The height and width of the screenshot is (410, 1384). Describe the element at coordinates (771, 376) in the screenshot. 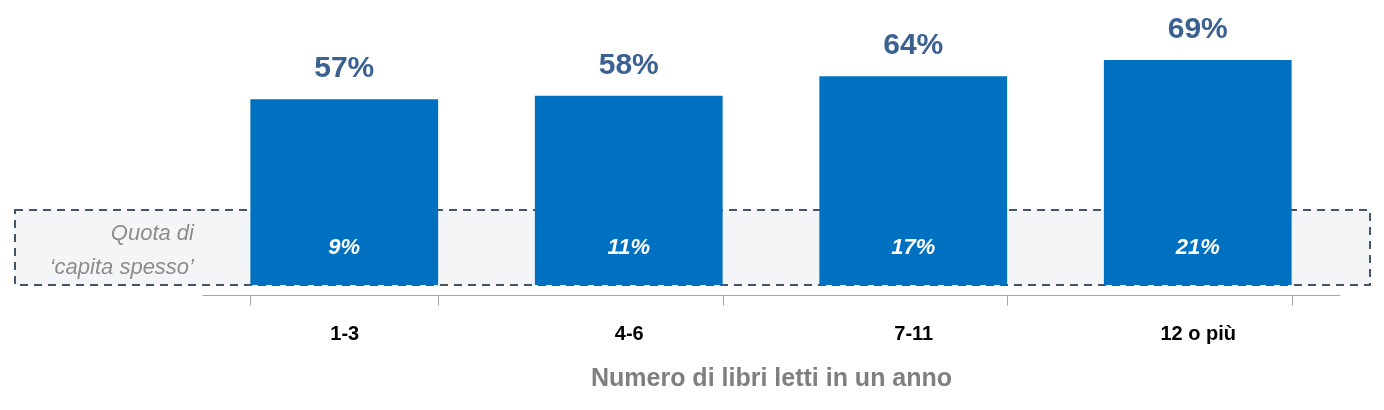

I see `x-axis-title: Numero di libri letti in un anno` at that location.